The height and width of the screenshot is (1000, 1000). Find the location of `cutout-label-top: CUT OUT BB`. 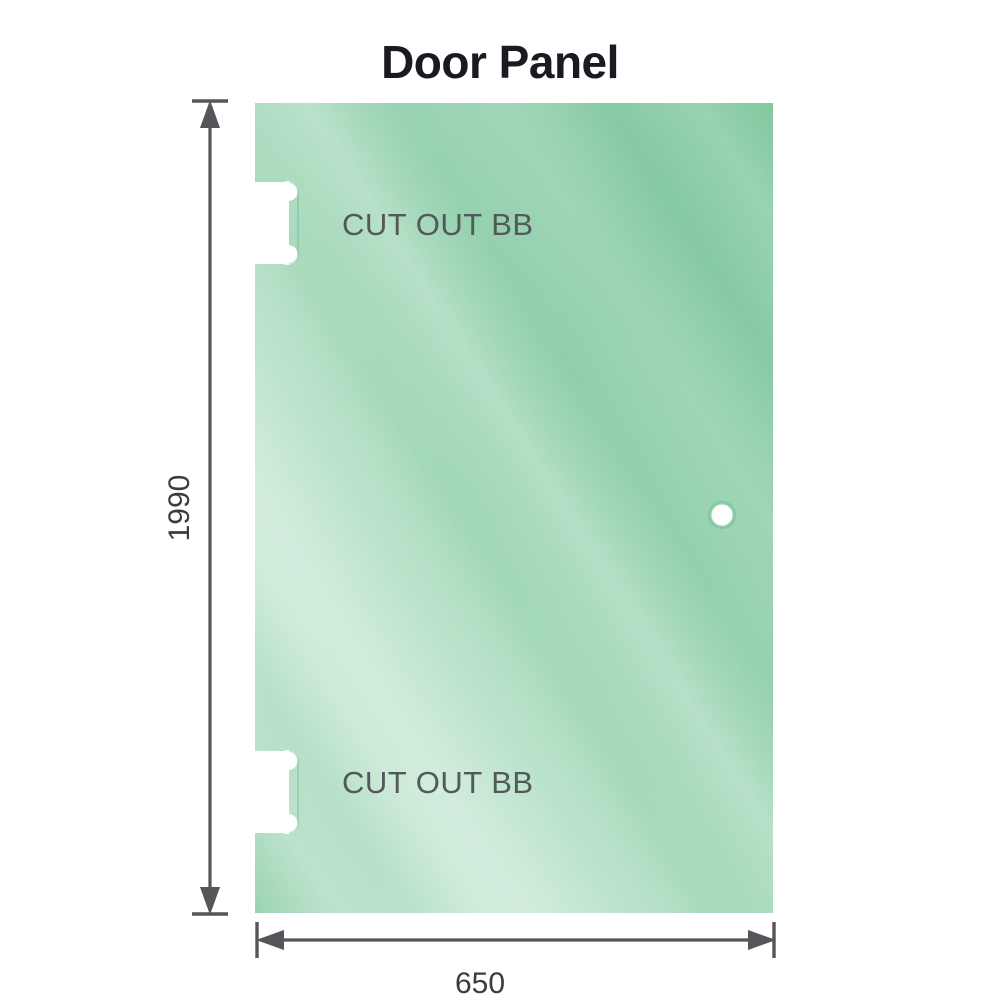

cutout-label-top: CUT OUT BB is located at coordinates (438, 224).